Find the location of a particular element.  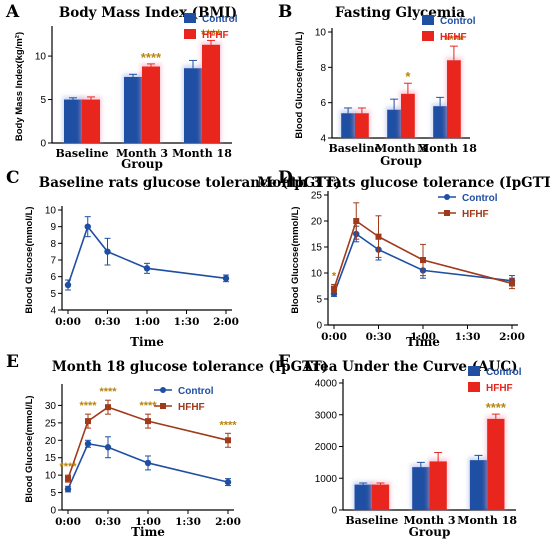

panel-letter: F is located at coordinates (284, 362).